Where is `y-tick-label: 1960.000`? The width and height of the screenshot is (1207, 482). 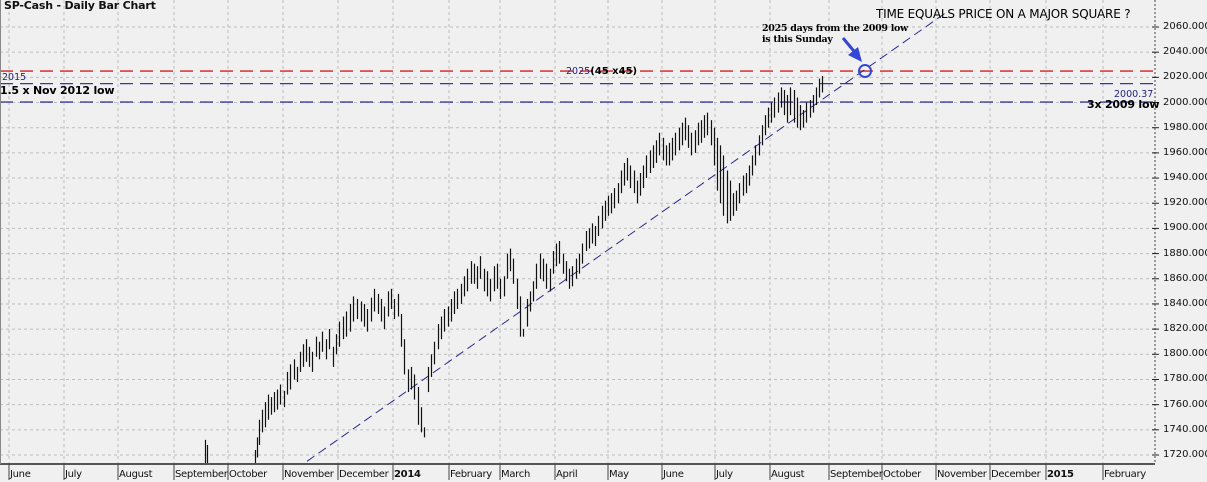
y-tick-label: 1960.000 is located at coordinates (1185, 152).